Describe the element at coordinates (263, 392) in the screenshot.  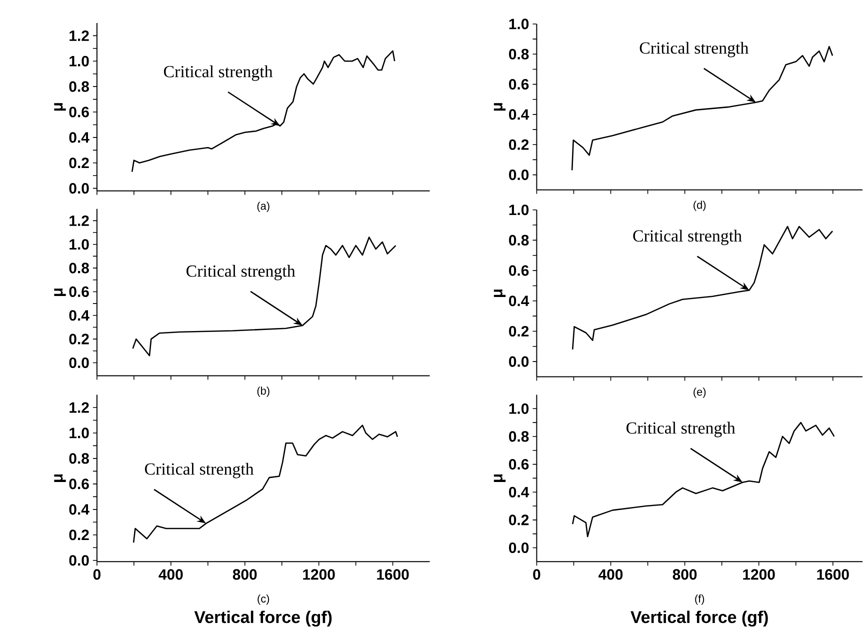
I see `annotation: (b)` at that location.